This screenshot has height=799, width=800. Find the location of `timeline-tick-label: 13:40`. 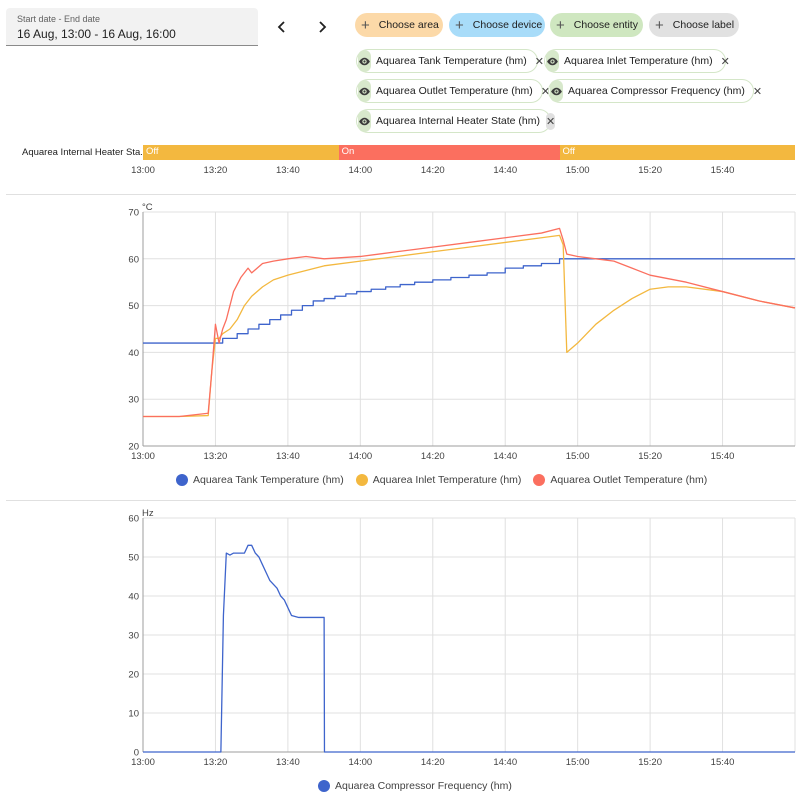

timeline-tick-label: 13:40 is located at coordinates (287, 170).